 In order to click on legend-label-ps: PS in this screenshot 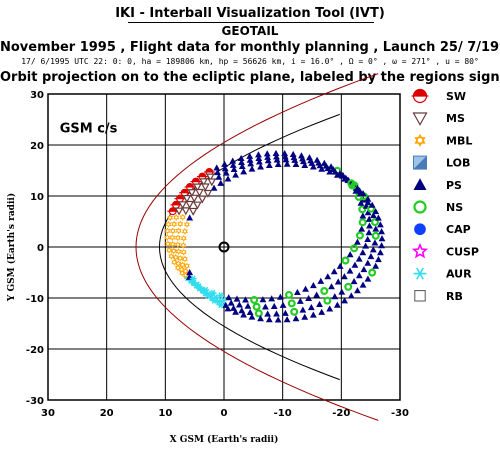, I will do `click(454, 185)`.